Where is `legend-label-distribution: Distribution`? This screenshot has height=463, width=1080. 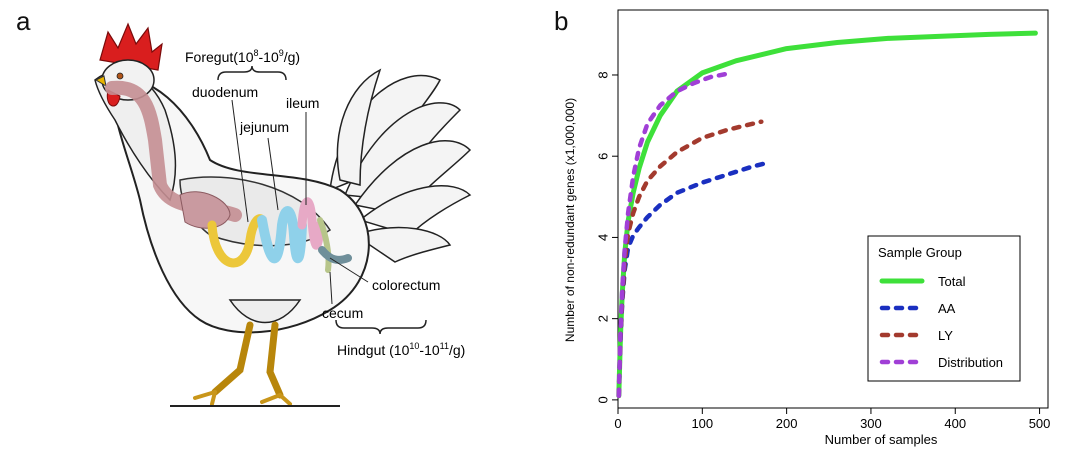
legend-label-distribution: Distribution is located at coordinates (970, 362).